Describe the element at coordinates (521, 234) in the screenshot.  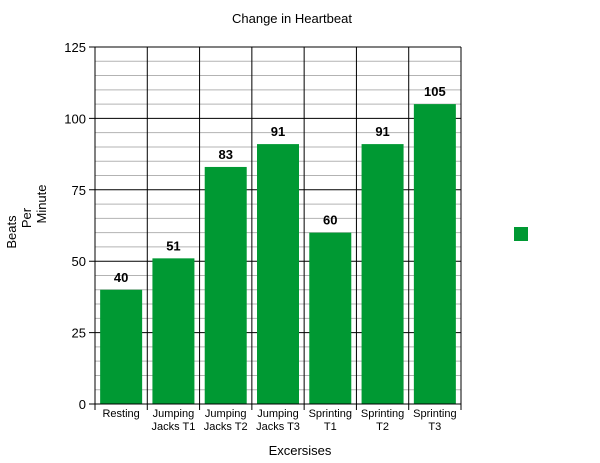
I see `legend-swatch` at that location.